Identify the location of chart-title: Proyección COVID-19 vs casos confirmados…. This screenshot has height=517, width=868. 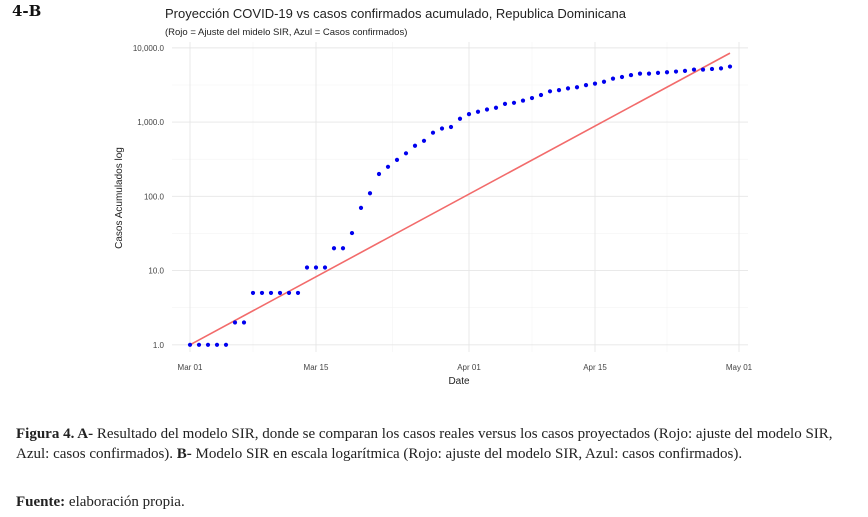
(396, 13).